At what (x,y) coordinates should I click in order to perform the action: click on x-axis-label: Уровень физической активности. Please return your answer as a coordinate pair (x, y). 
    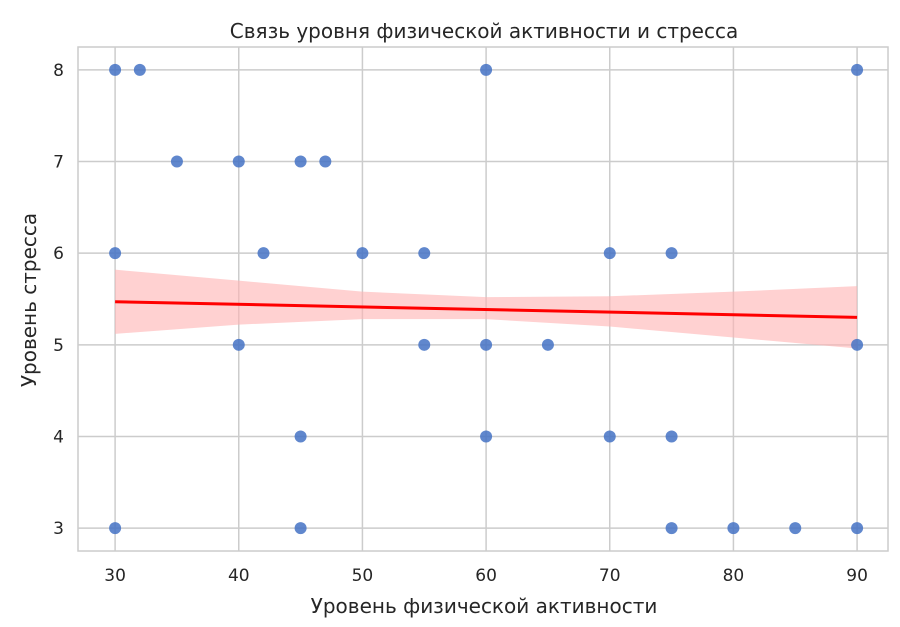
    Looking at the image, I should click on (484, 606).